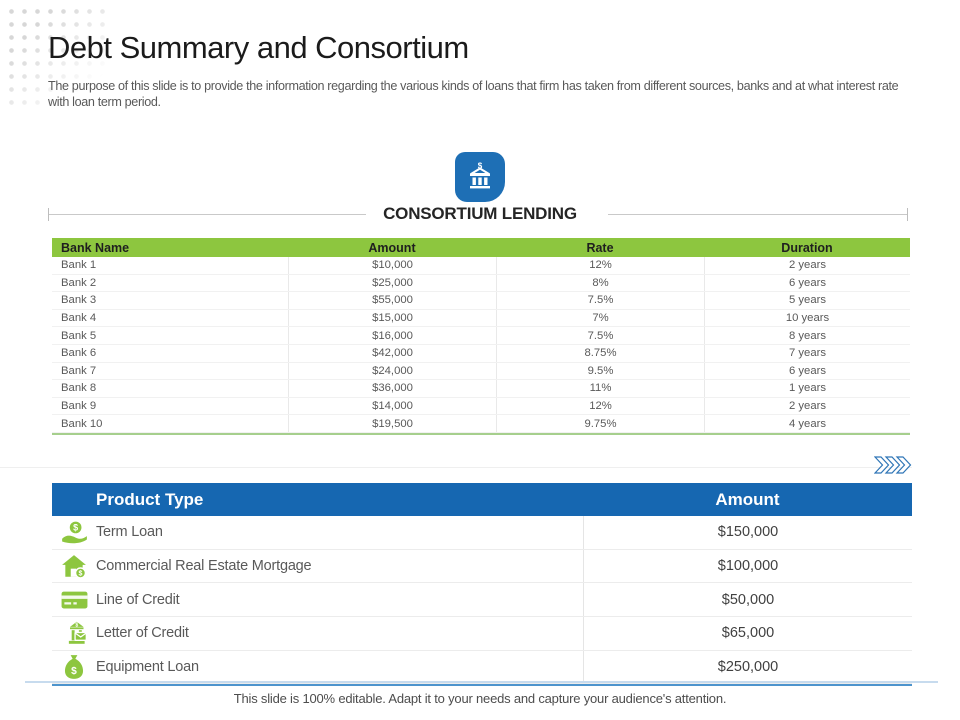  I want to click on table-row: Bank 6 $42,000 8.75% 7 years, so click(481, 353).